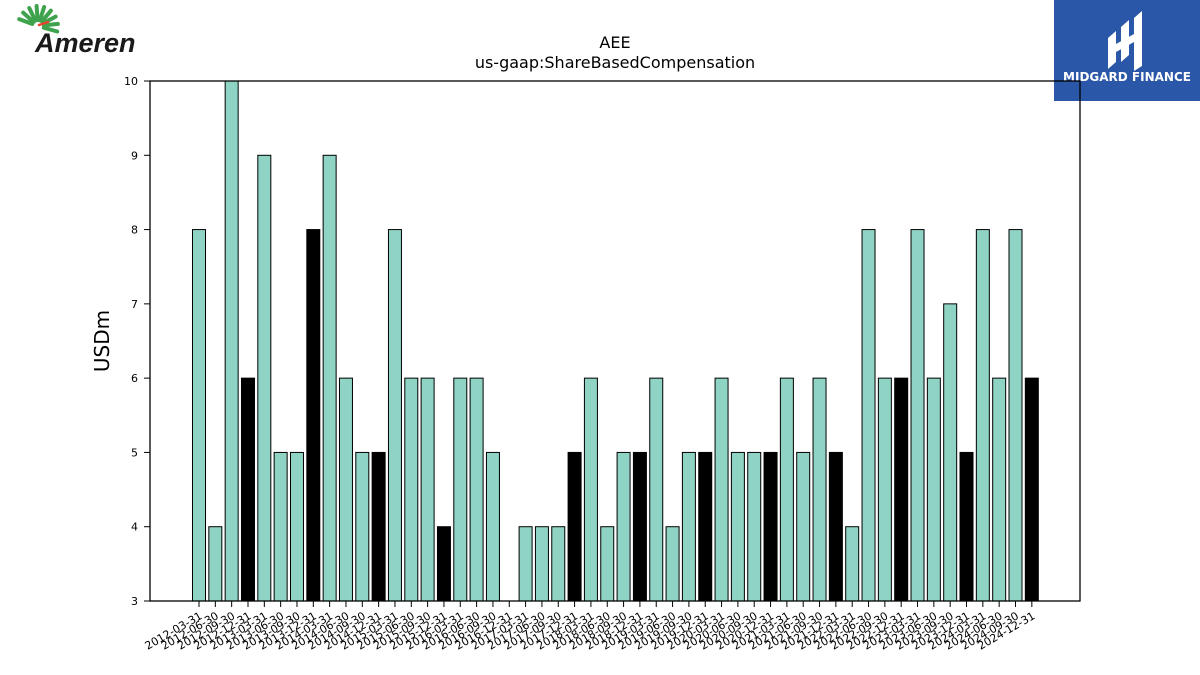  I want to click on y-tick-label: 6, so click(134, 378).